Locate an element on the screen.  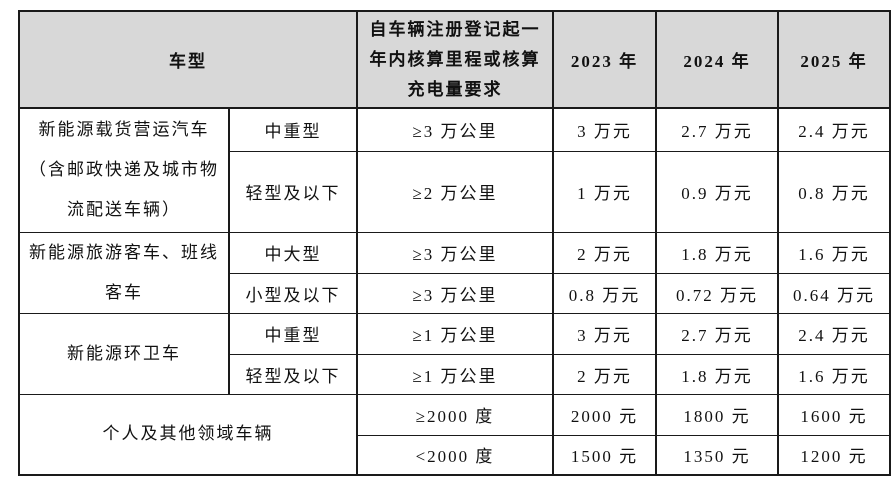
category-freight-vehicles: 新能源载货营运汽车（含邮政快递及城市物流配送车辆） is located at coordinates (124, 170).